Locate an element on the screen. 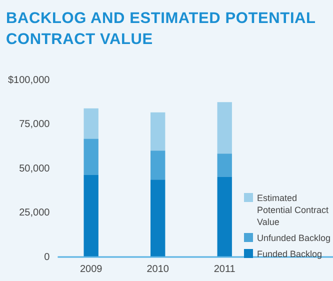 This screenshot has height=281, width=333. x-tick-label: 2010 is located at coordinates (158, 269).